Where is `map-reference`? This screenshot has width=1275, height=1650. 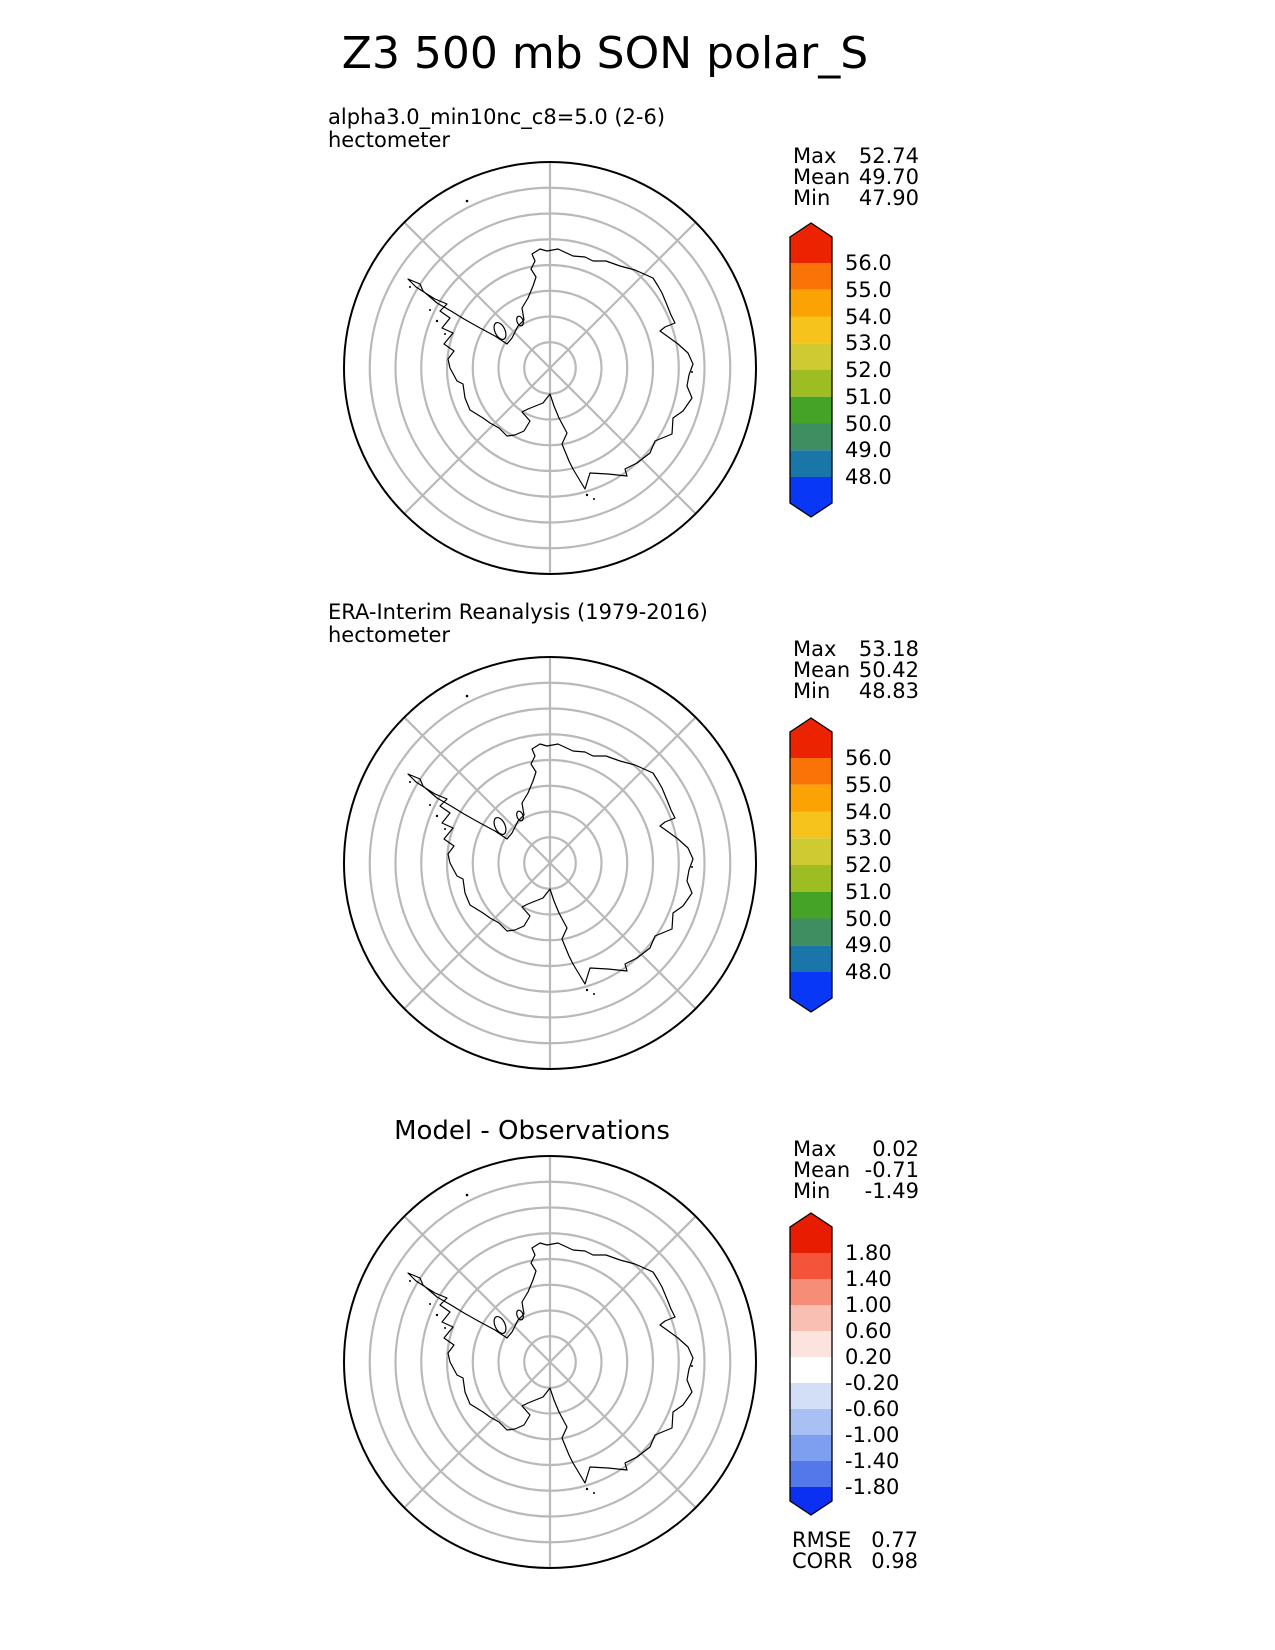
map-reference is located at coordinates (550, 863).